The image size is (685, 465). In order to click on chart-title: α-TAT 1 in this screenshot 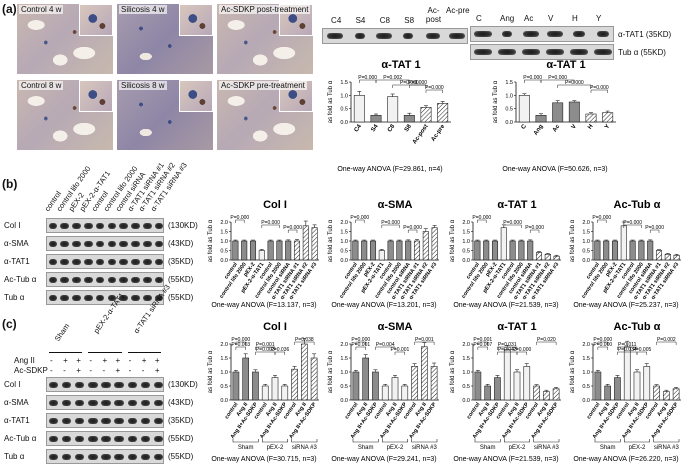, I will do `click(516, 327)`.